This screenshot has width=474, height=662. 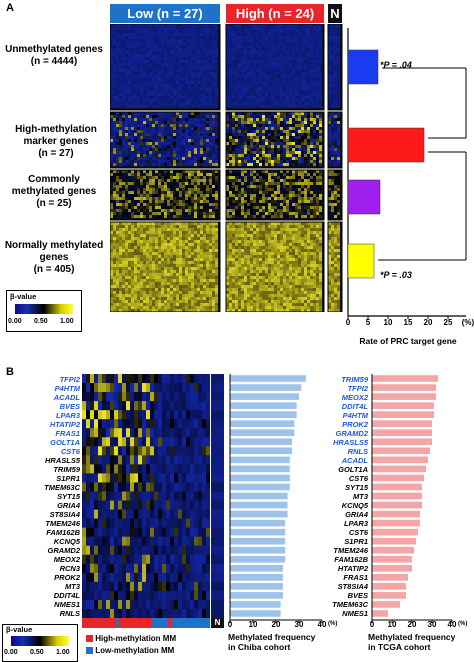 I want to click on tcga-gene-label: TRIM59, so click(x=342, y=379).